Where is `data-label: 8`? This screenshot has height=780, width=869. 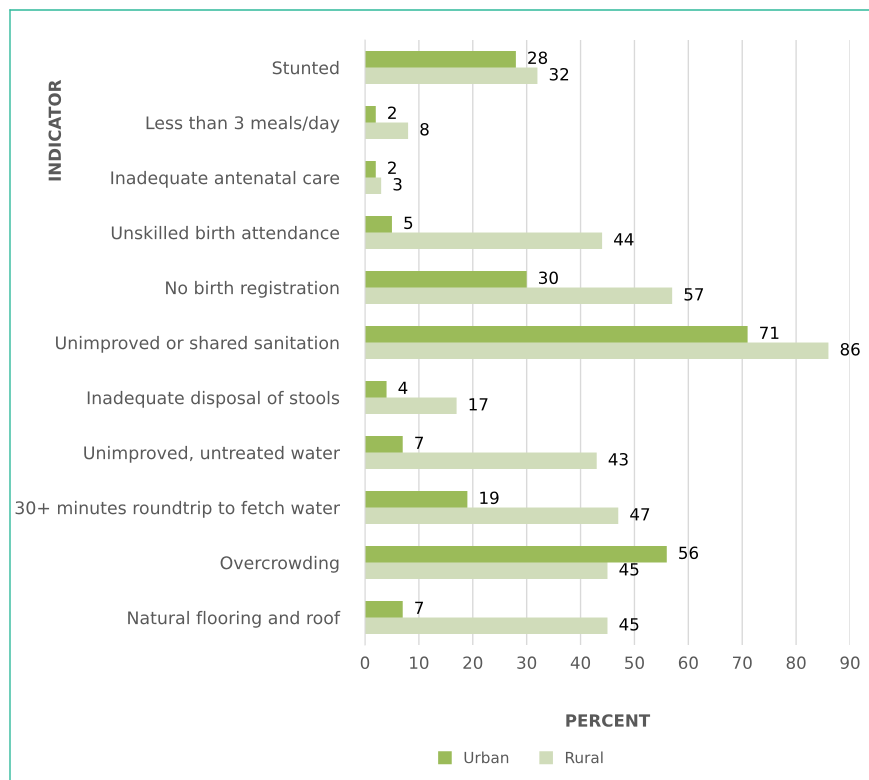 data-label: 8 is located at coordinates (424, 129).